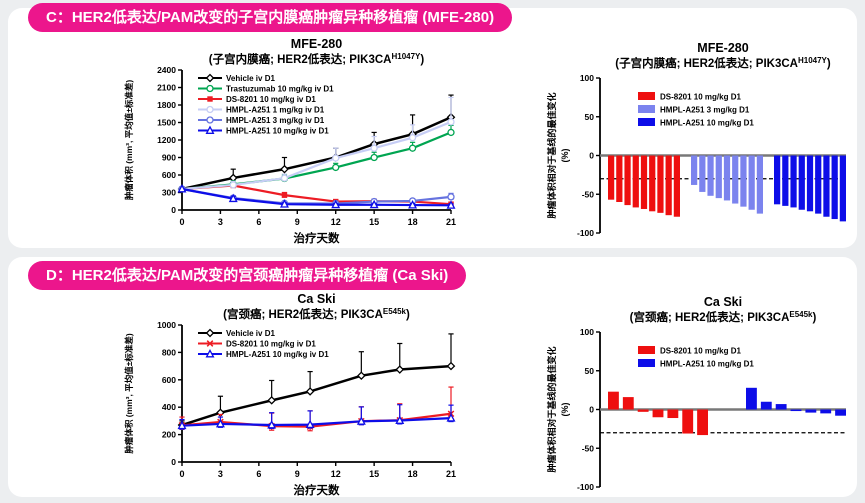 The width and height of the screenshot is (865, 503). What do you see at coordinates (280, 88) in the screenshot?
I see `svg-text: Trastuzumab 10 mg/kg iv D1` at bounding box center [280, 88].